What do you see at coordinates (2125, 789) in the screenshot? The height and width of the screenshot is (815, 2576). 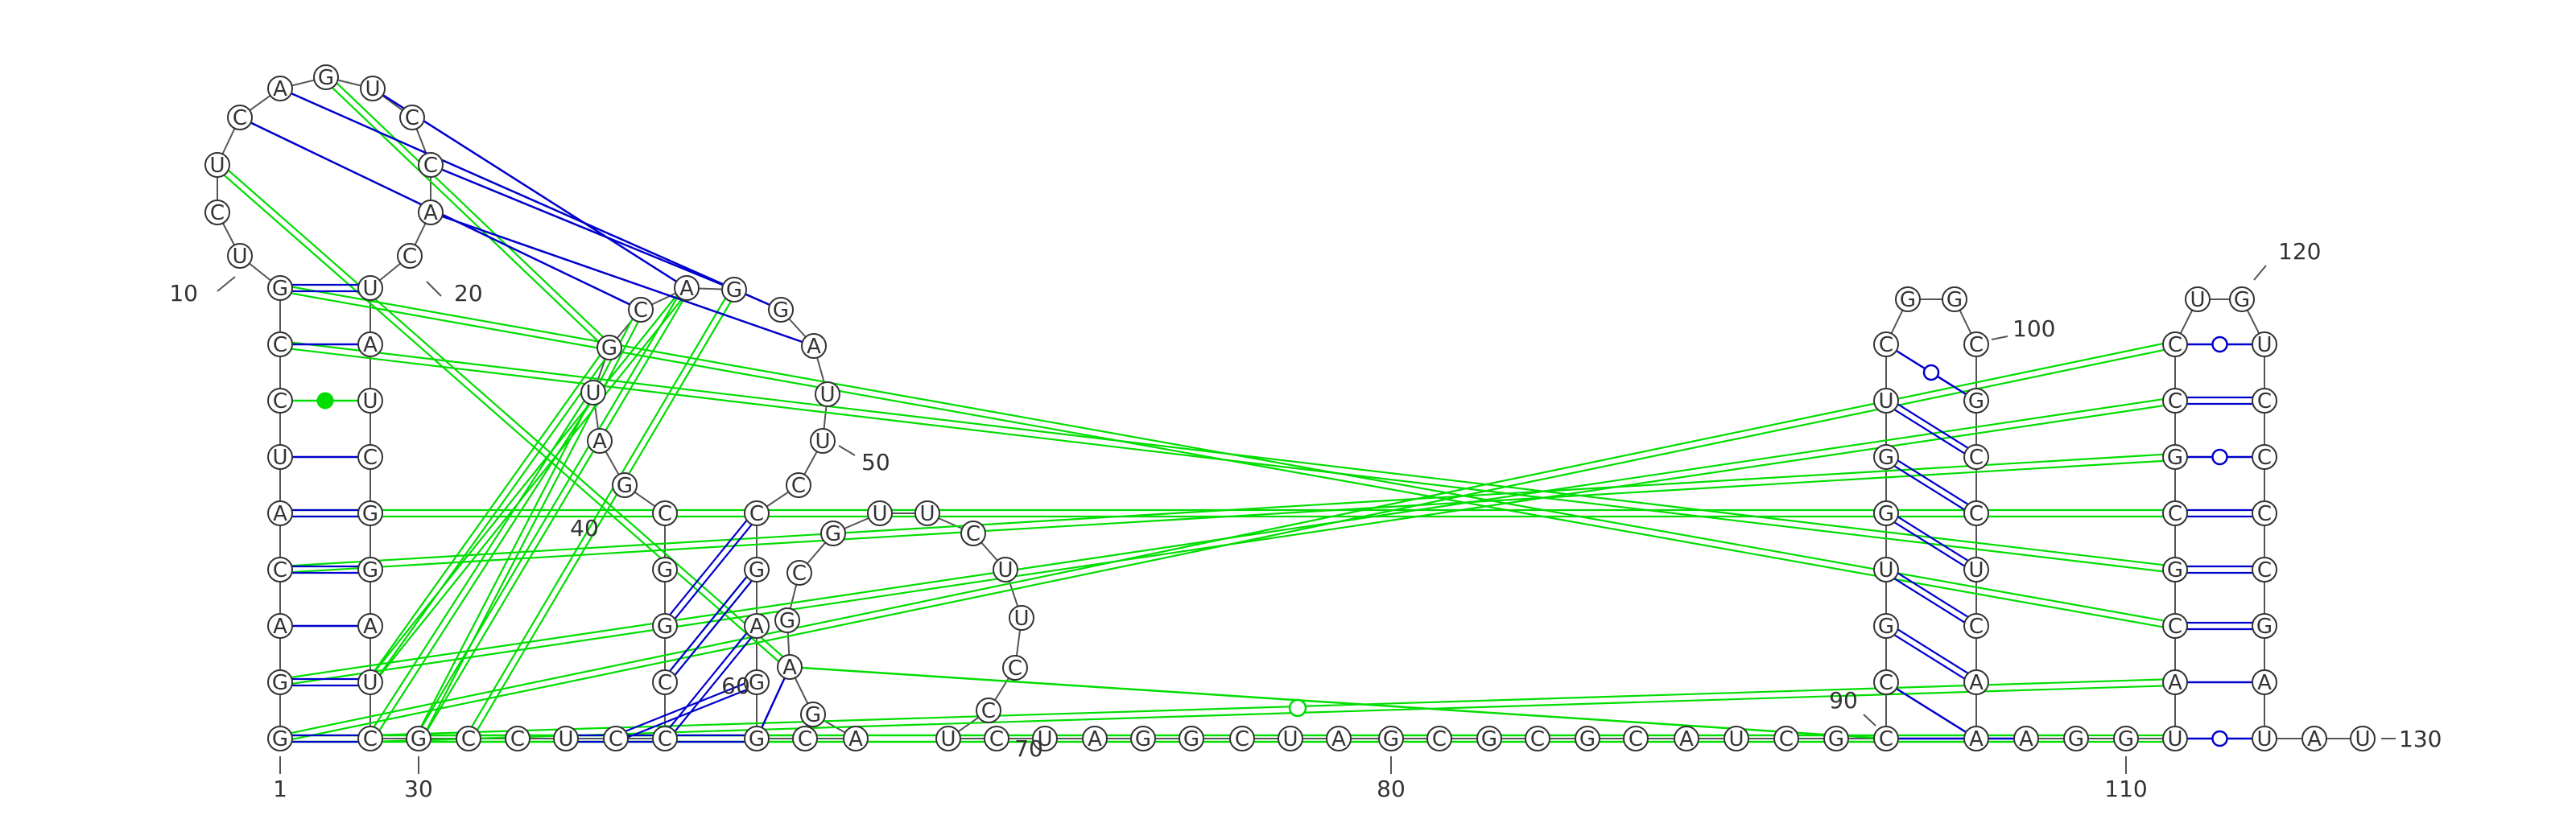 I see `position-number: 110` at bounding box center [2125, 789].